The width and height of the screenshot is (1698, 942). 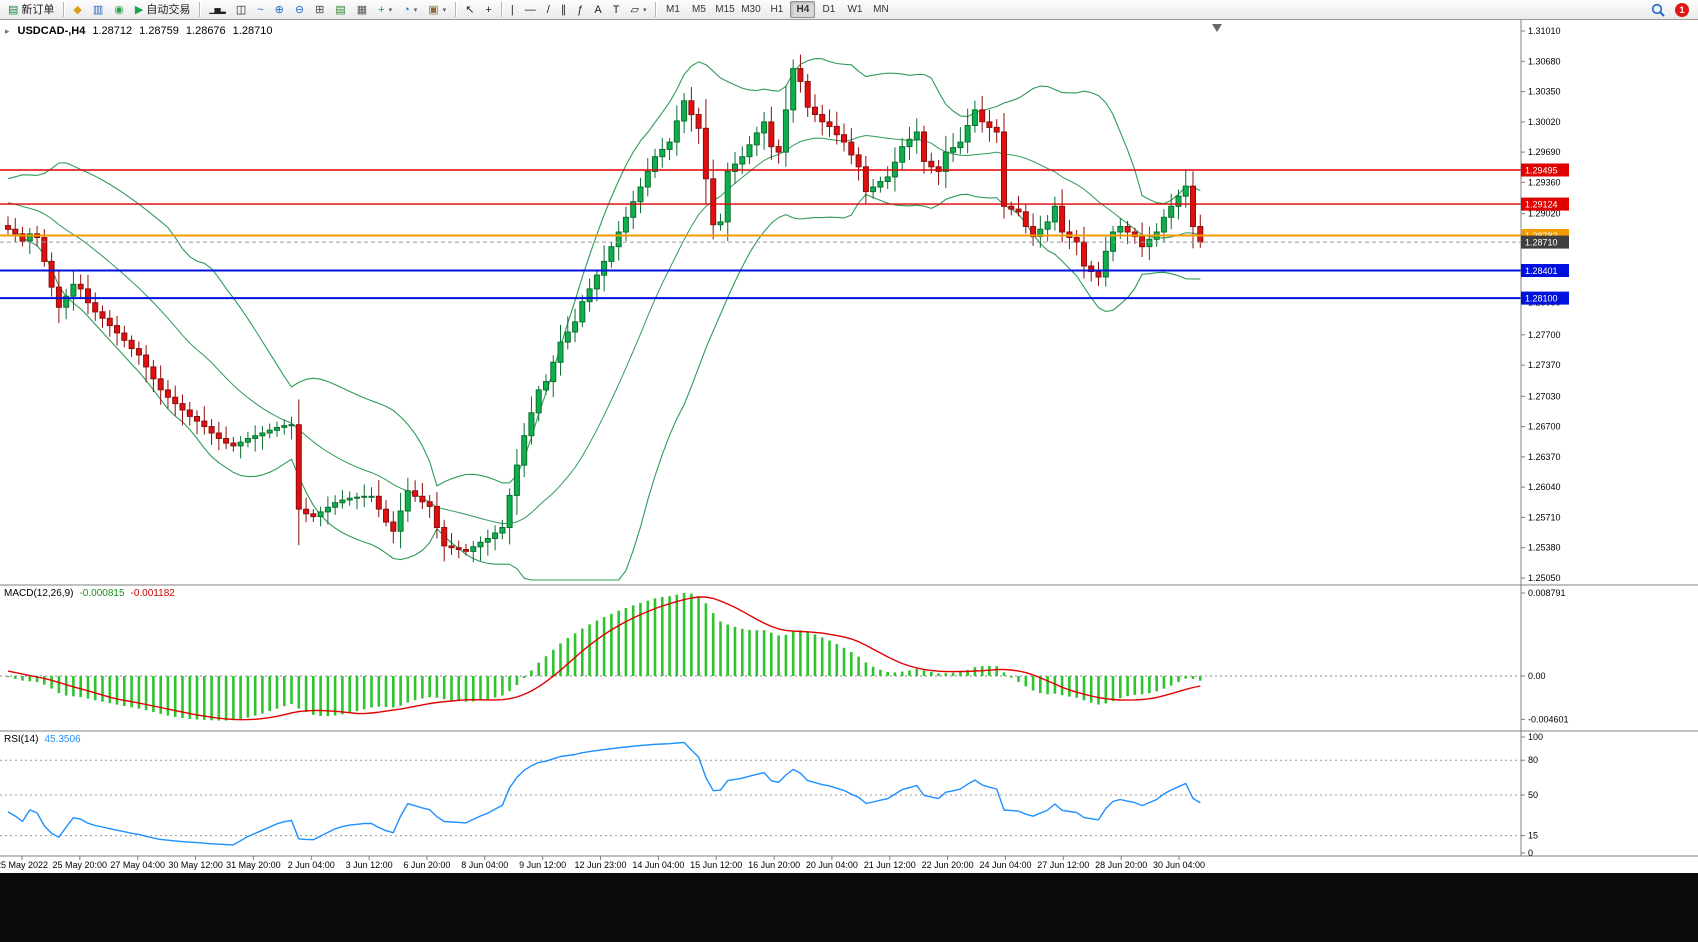 What do you see at coordinates (260, 10) in the screenshot?
I see `line-chart-button: ~` at bounding box center [260, 10].